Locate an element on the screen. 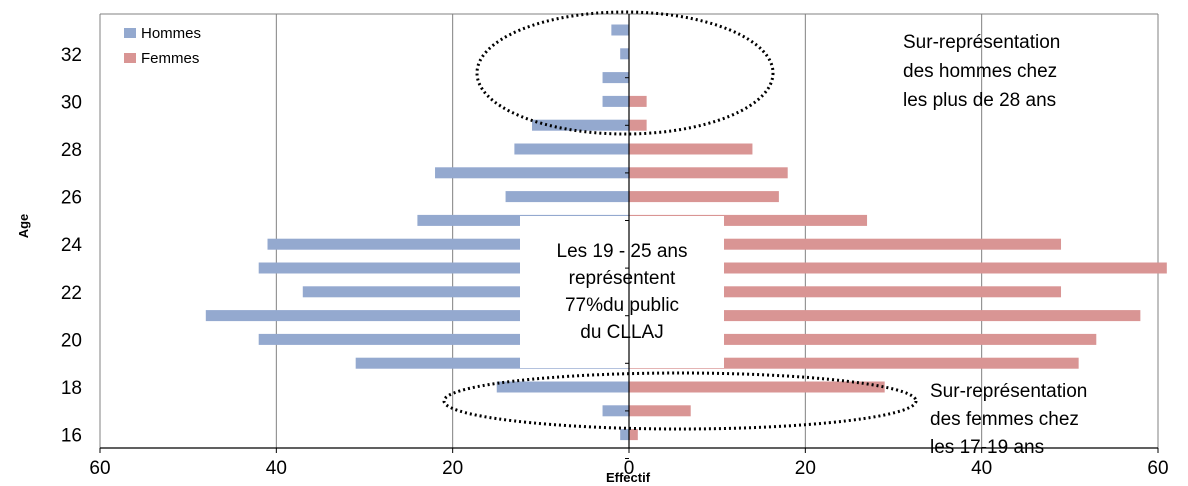 This screenshot has width=1188, height=486. legend-label-hommes: Hommes is located at coordinates (171, 33).